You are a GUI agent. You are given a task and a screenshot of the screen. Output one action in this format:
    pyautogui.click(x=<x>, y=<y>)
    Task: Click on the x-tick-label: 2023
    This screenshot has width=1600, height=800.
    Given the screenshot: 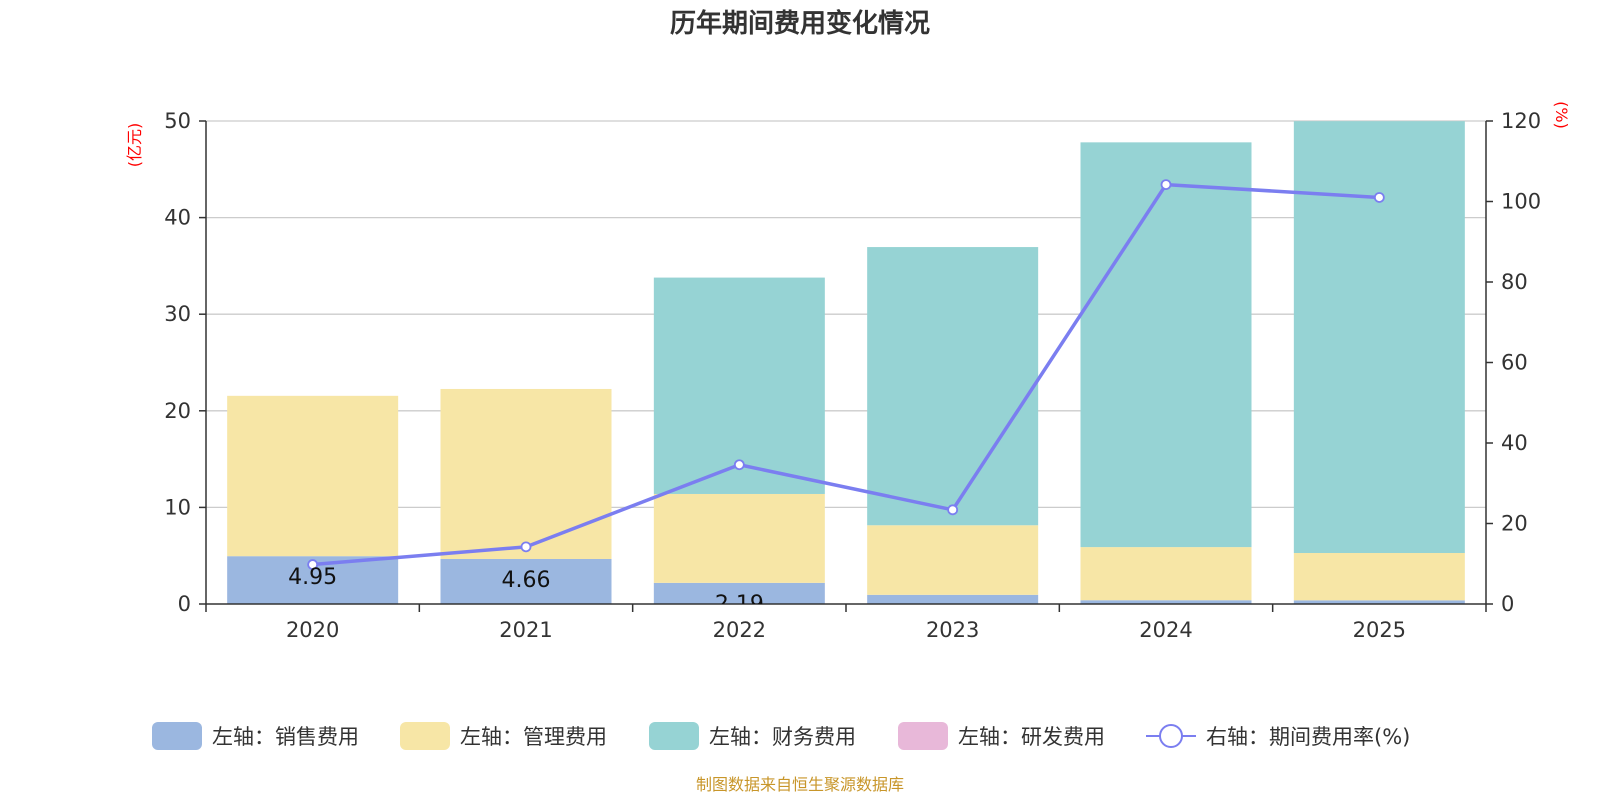 What is the action you would take?
    pyautogui.click(x=952, y=630)
    